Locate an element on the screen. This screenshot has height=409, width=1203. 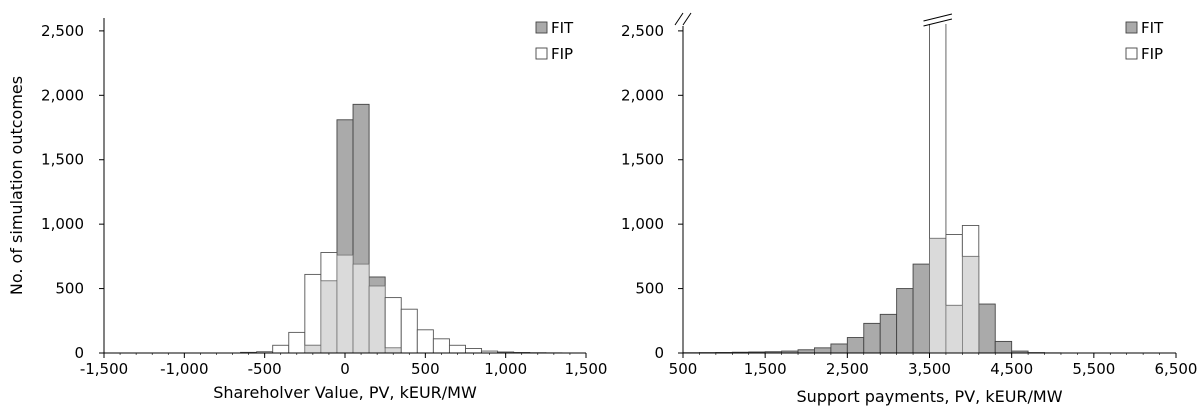
x-tick-label: -500 is located at coordinates (265, 369).